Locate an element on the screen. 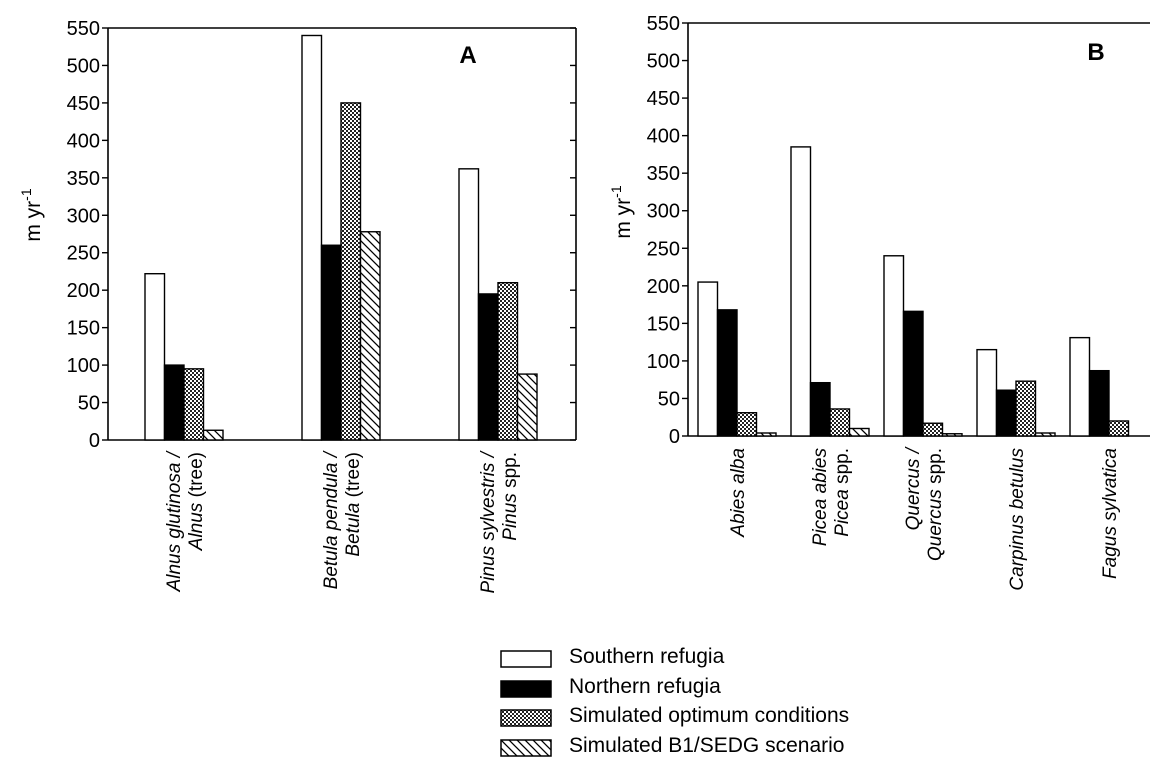  category-label-line1: Picea abies is located at coordinates (820, 497).